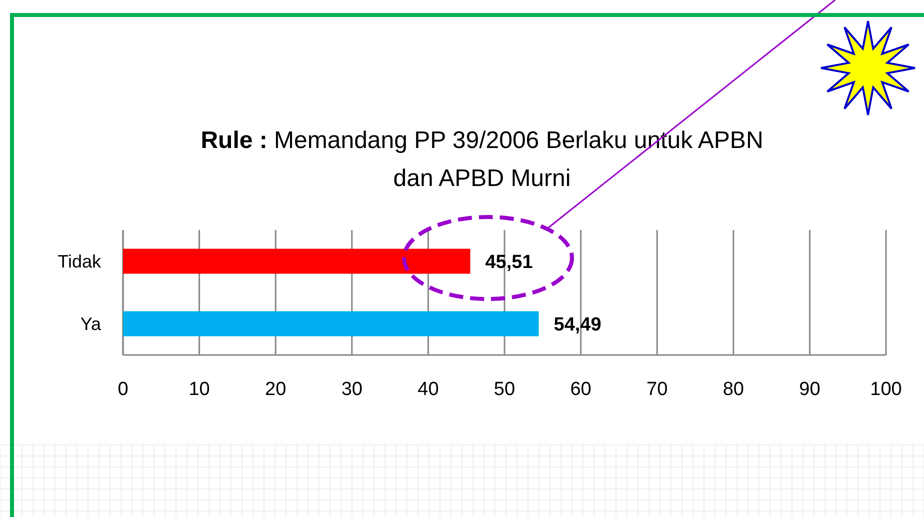 This screenshot has width=924, height=517. I want to click on y-tick-label: Ya, so click(91, 324).